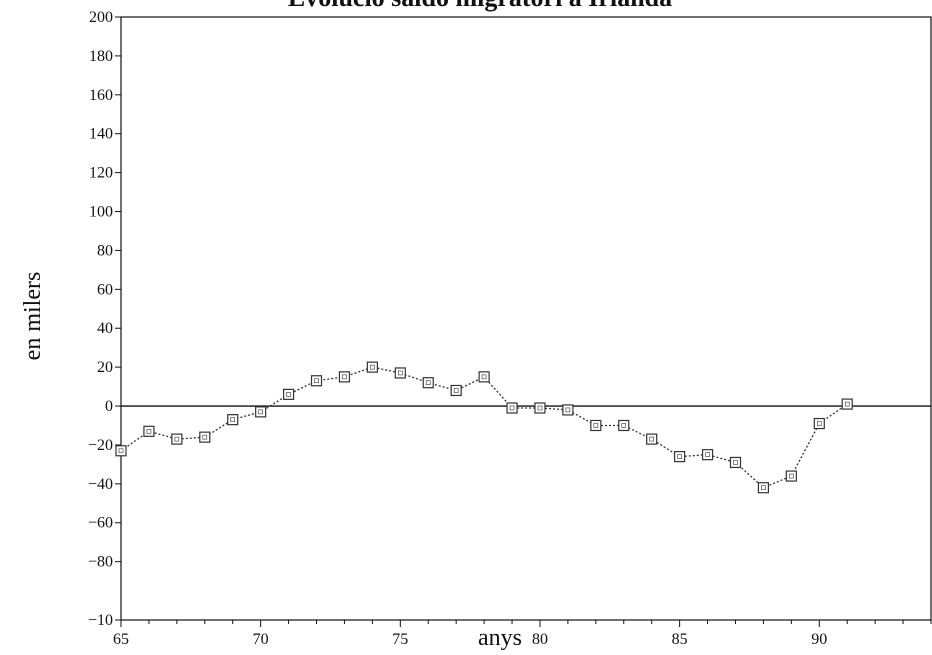 This screenshot has width=932, height=655. Describe the element at coordinates (105, 367) in the screenshot. I see `y-tick-label: 20` at that location.